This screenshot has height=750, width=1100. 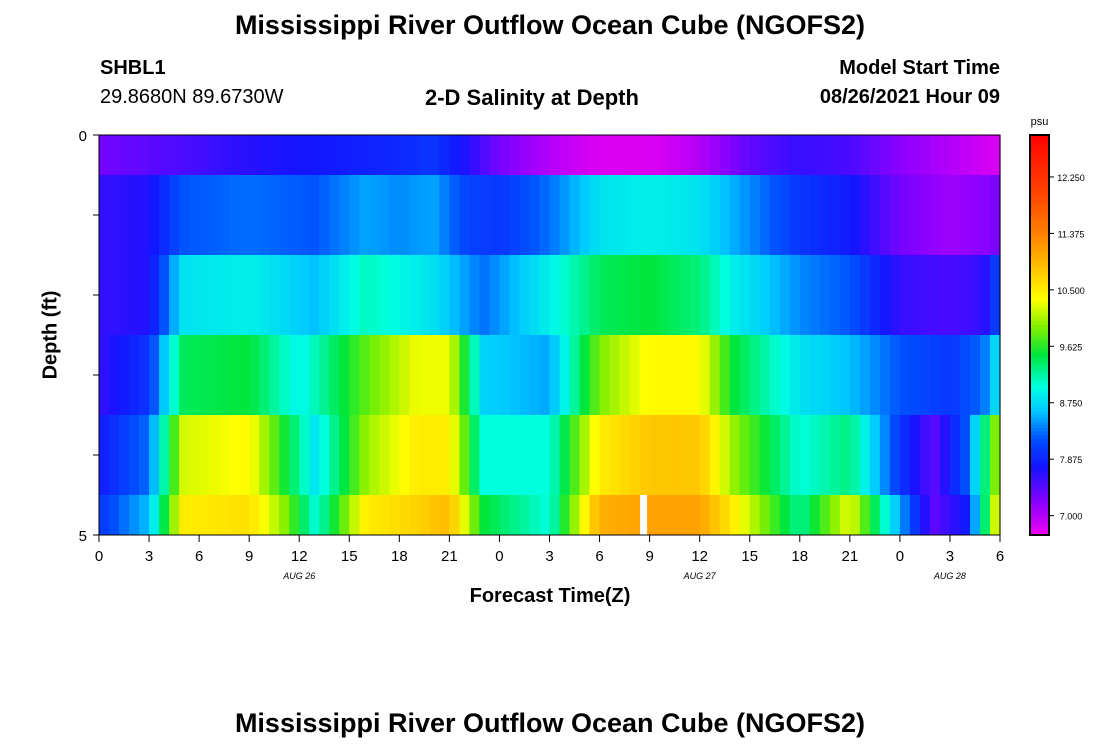 What do you see at coordinates (909, 97) in the screenshot?
I see `model-start-value: 08/26/2021 Hour 09` at bounding box center [909, 97].